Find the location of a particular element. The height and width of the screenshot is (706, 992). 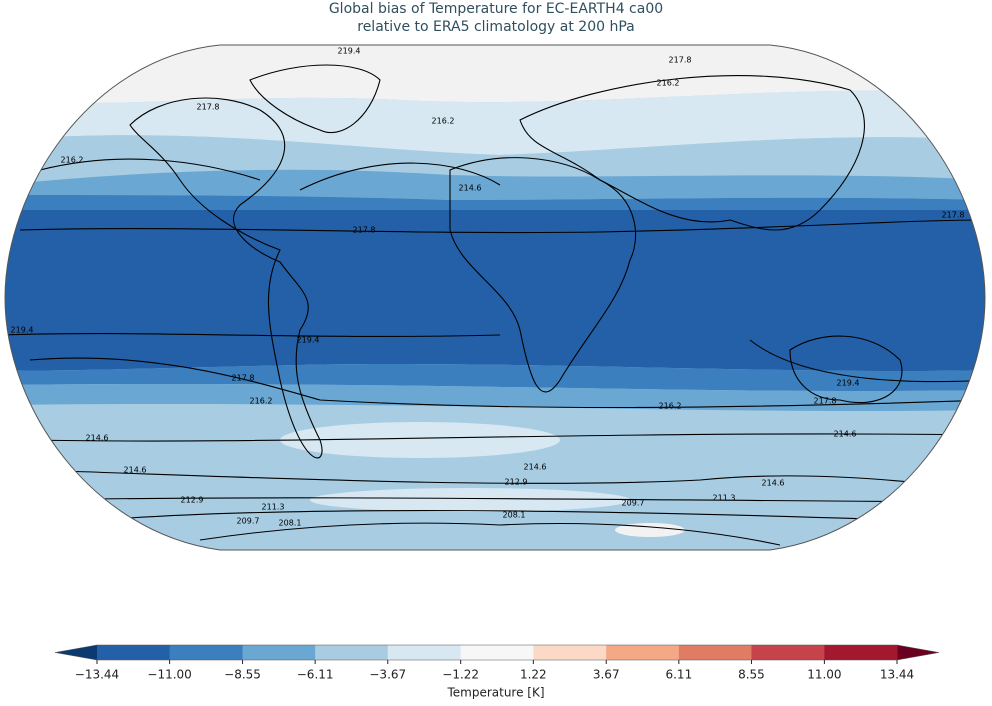

colorbar-tick-label: −1.22 is located at coordinates (460, 675).